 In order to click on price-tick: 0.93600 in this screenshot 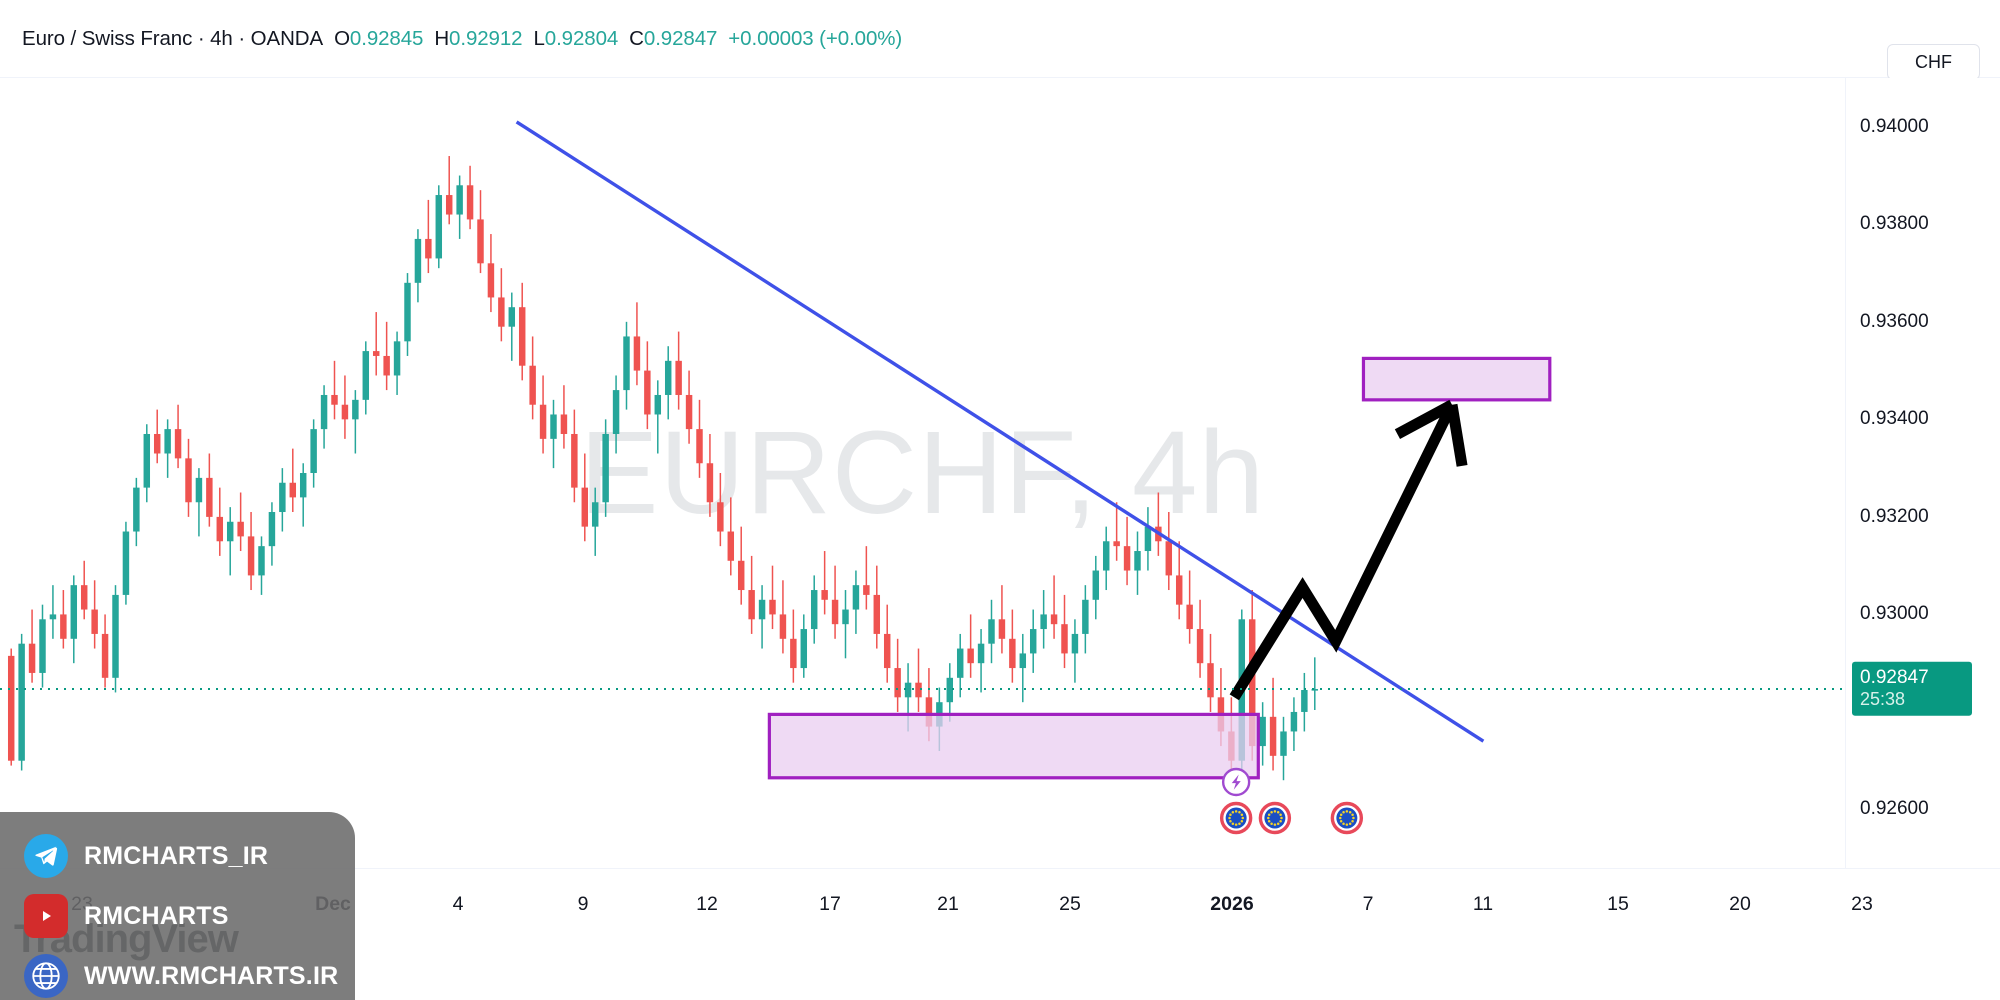, I will do `click(1894, 321)`.